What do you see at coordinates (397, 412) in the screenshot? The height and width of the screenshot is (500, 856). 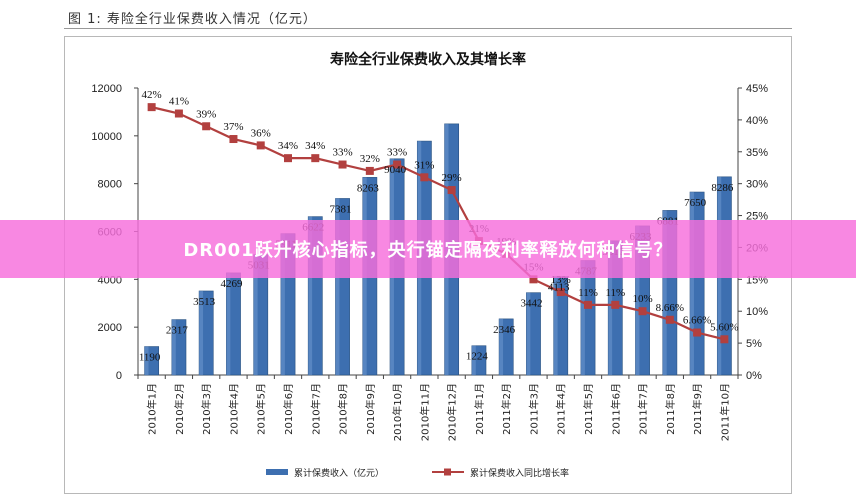 I see `category-label: 2010年10月` at bounding box center [397, 412].